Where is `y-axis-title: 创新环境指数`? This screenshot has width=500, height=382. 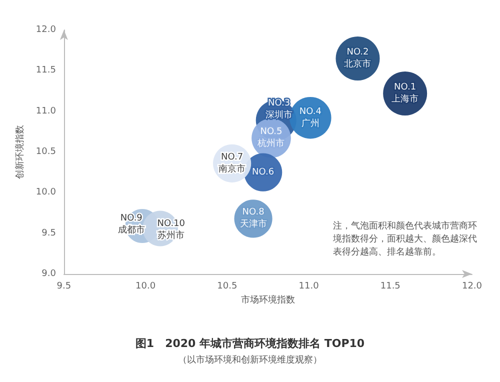 y-axis-title: 创新环境指数 is located at coordinates (20, 152).